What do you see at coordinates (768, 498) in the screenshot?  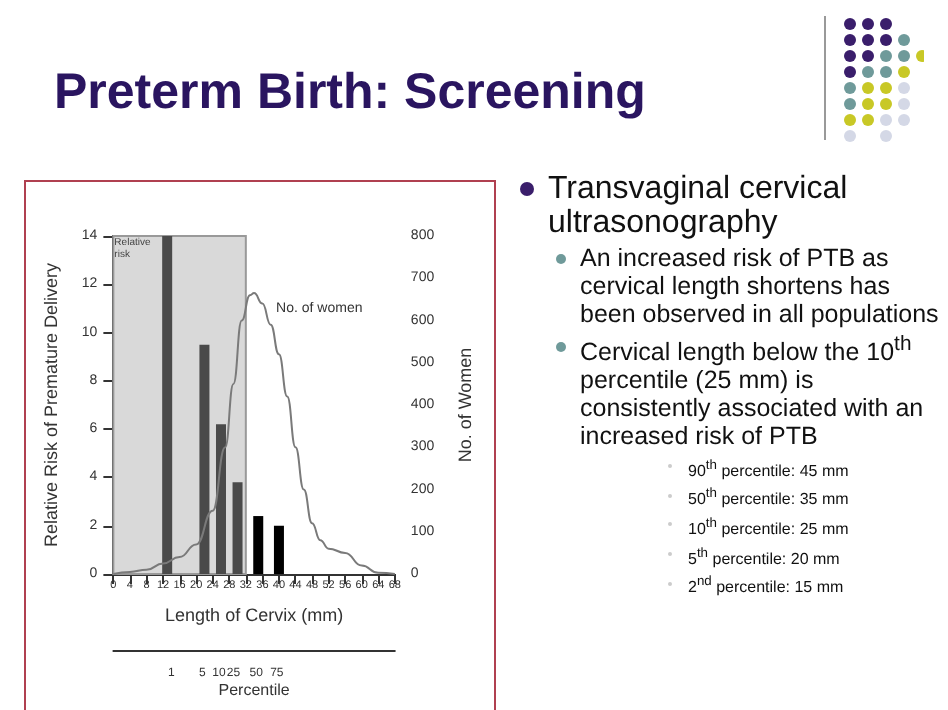 I see `text: 50$^{th}$ percentile: 35 mm` at bounding box center [768, 498].